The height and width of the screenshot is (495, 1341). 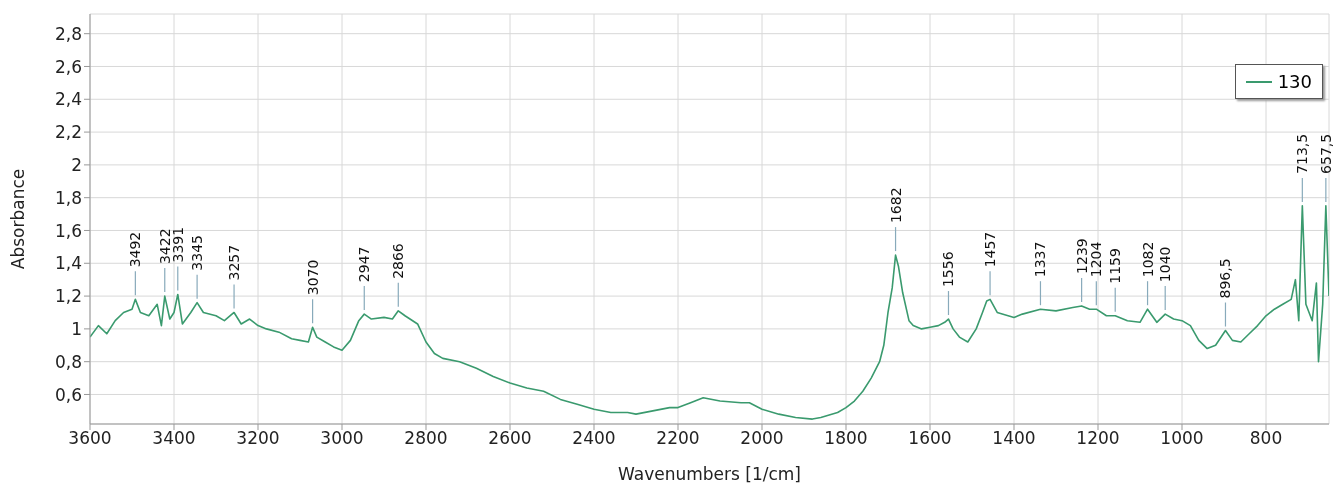 I want to click on legend-label: 130, so click(x=1294, y=81).